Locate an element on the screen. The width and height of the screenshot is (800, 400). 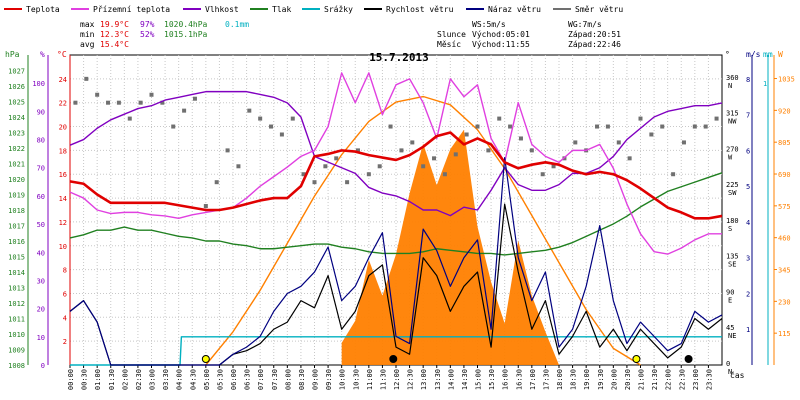
pressure-axis-tick-label: 1016 is located at coordinates (16, 242).